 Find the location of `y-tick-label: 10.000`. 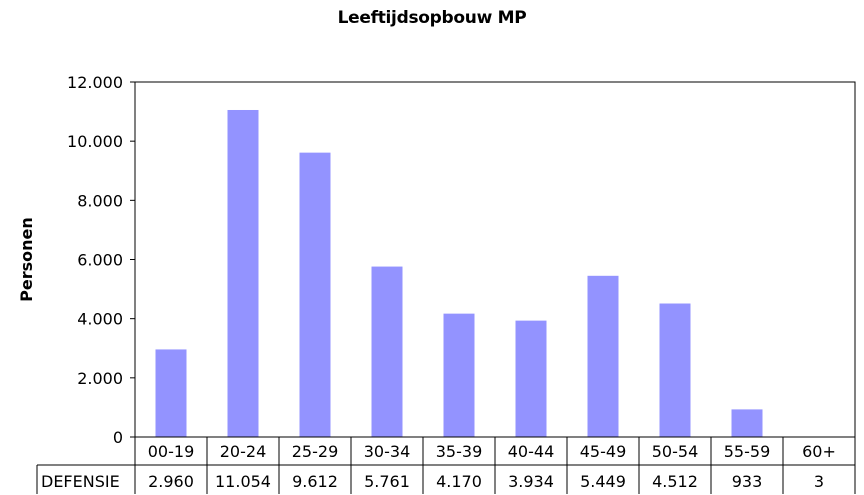

y-tick-label: 10.000 is located at coordinates (95, 141).